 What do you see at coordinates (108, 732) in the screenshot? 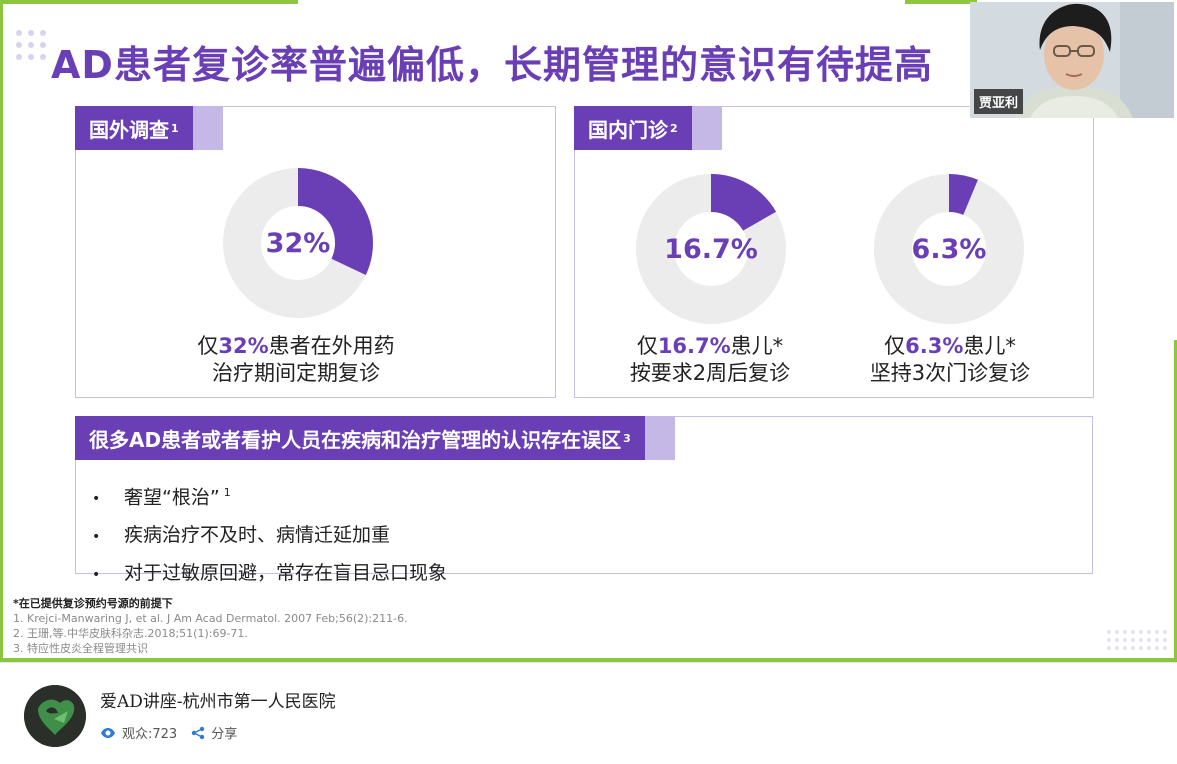
I see `eye-icon` at bounding box center [108, 732].